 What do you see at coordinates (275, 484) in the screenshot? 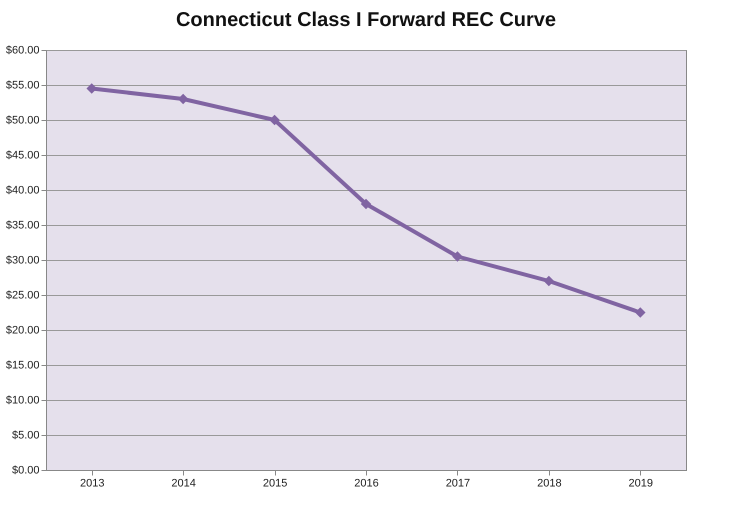
I see `x-tick-label: 2015` at bounding box center [275, 484].